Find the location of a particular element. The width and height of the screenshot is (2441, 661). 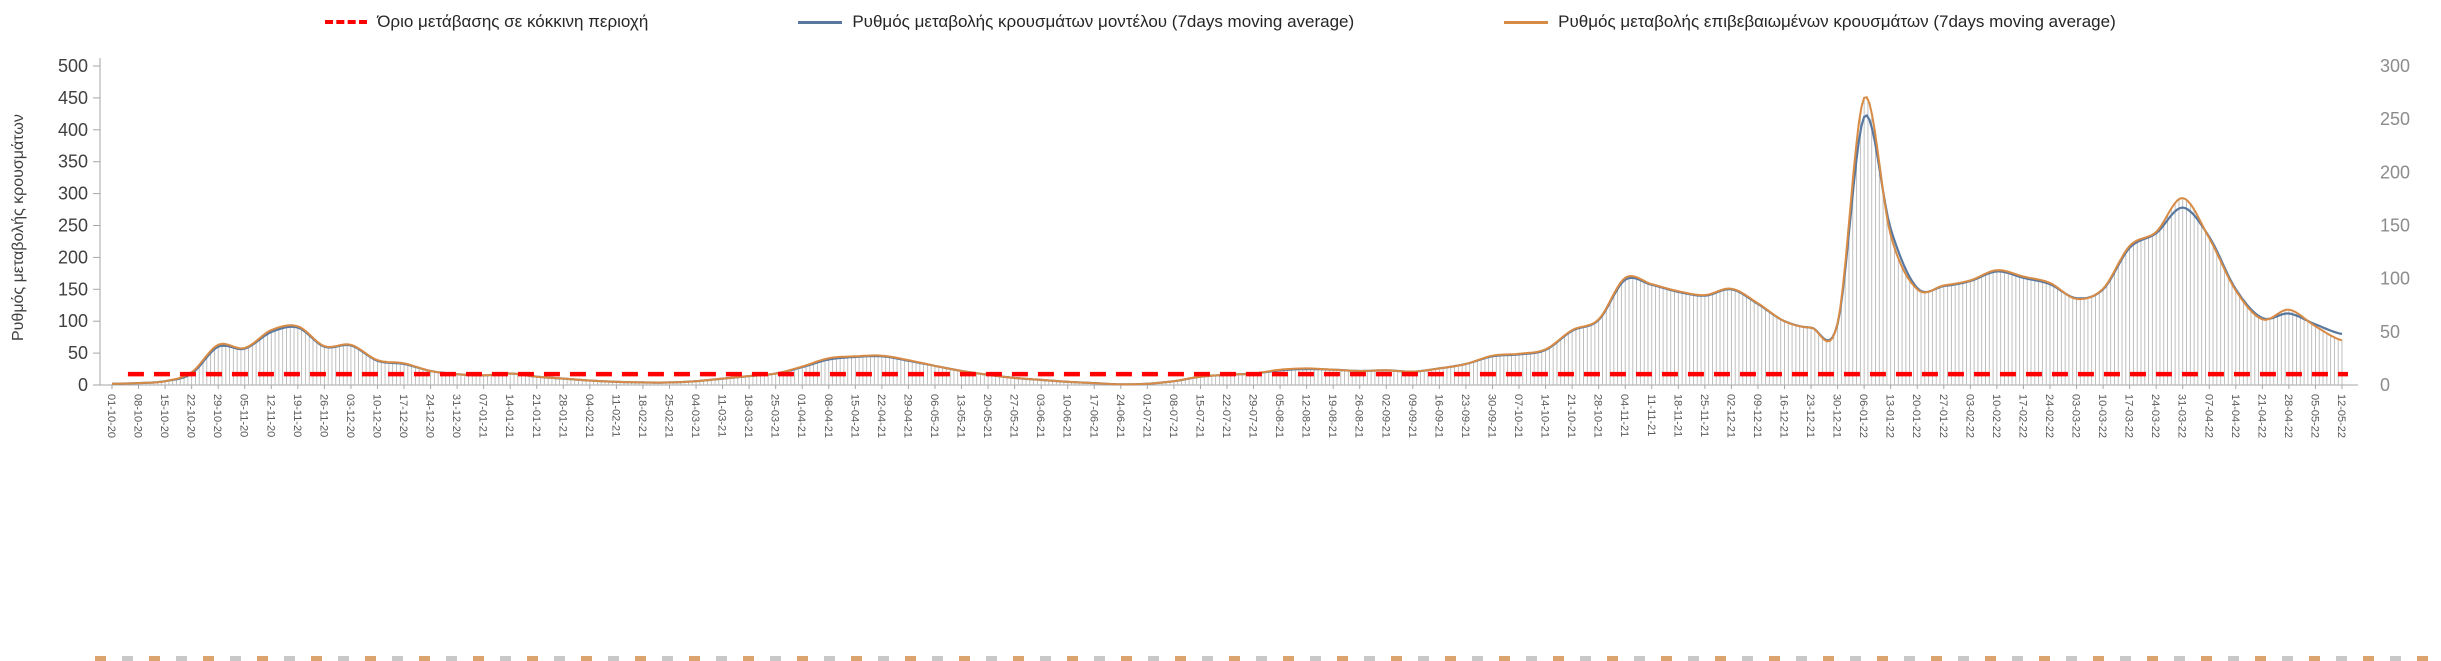

x-tick-label: 11-03-21 is located at coordinates (722, 415).